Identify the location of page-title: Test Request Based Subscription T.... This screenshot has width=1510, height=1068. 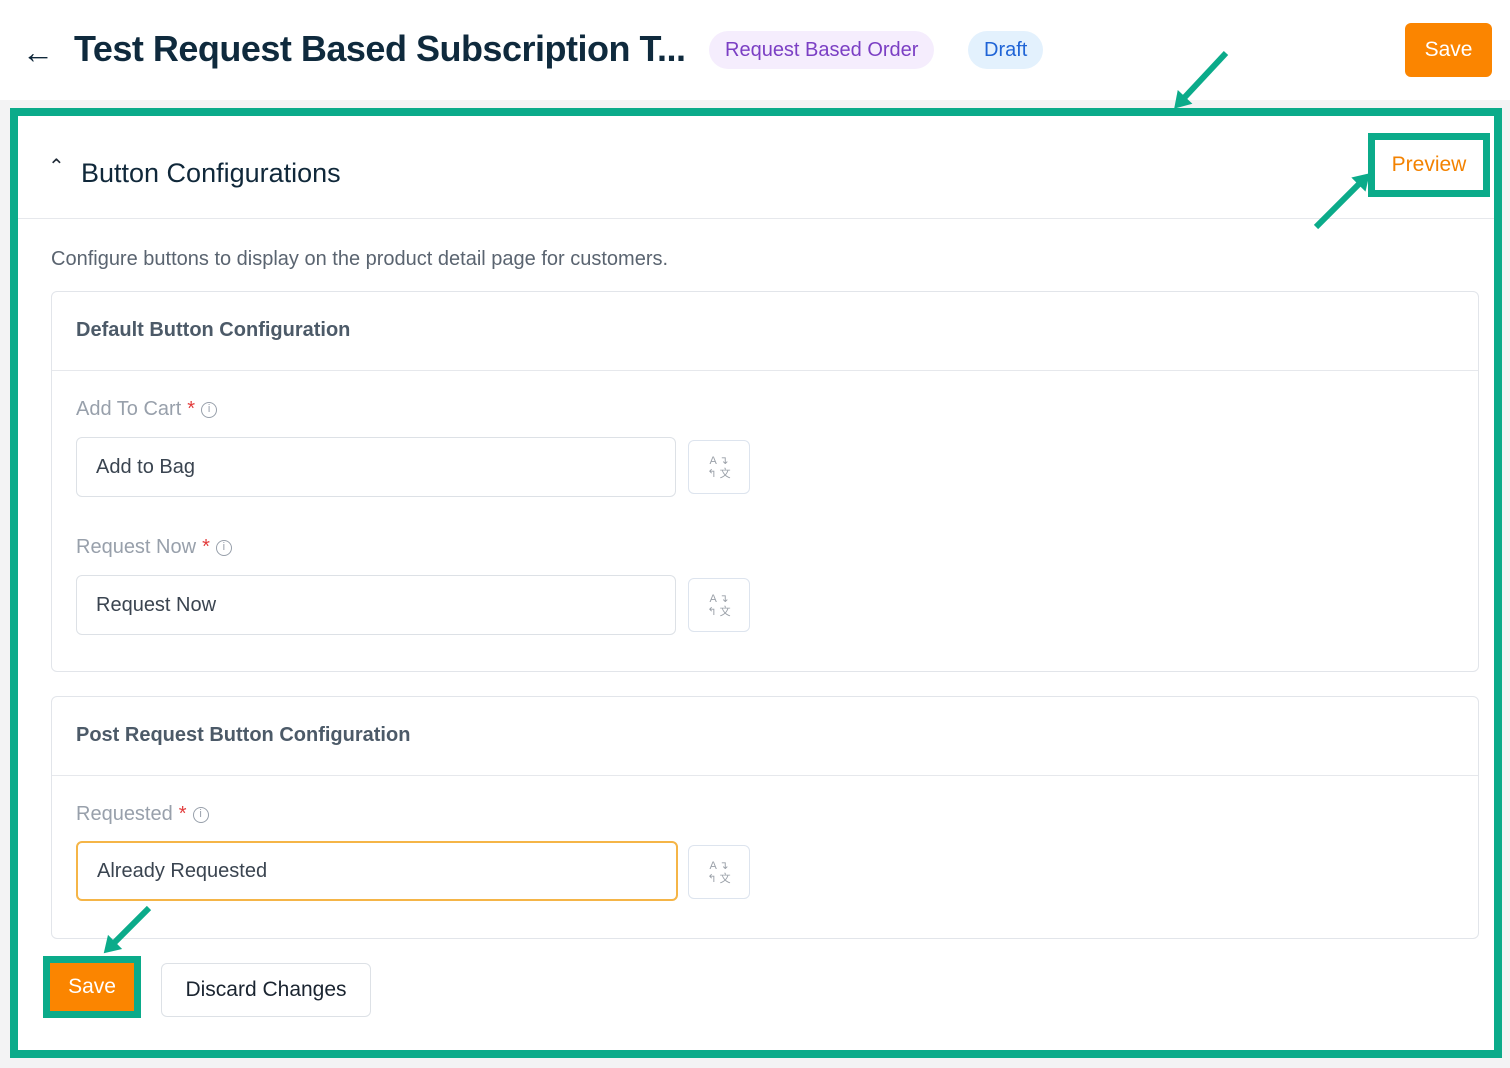
(380, 48).